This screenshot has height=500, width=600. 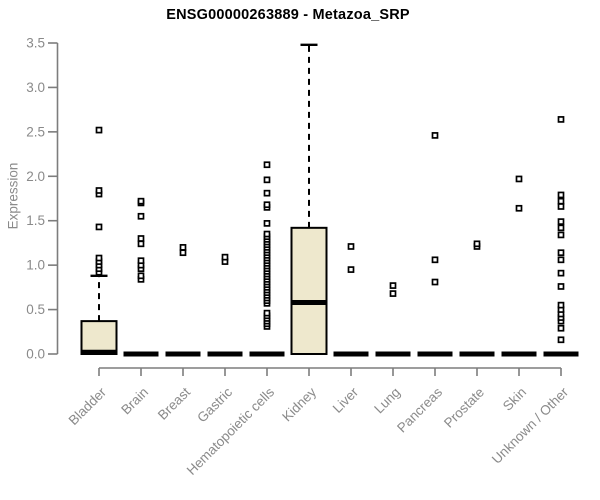 What do you see at coordinates (387, 401) in the screenshot?
I see `x-tick-label: Lung` at bounding box center [387, 401].